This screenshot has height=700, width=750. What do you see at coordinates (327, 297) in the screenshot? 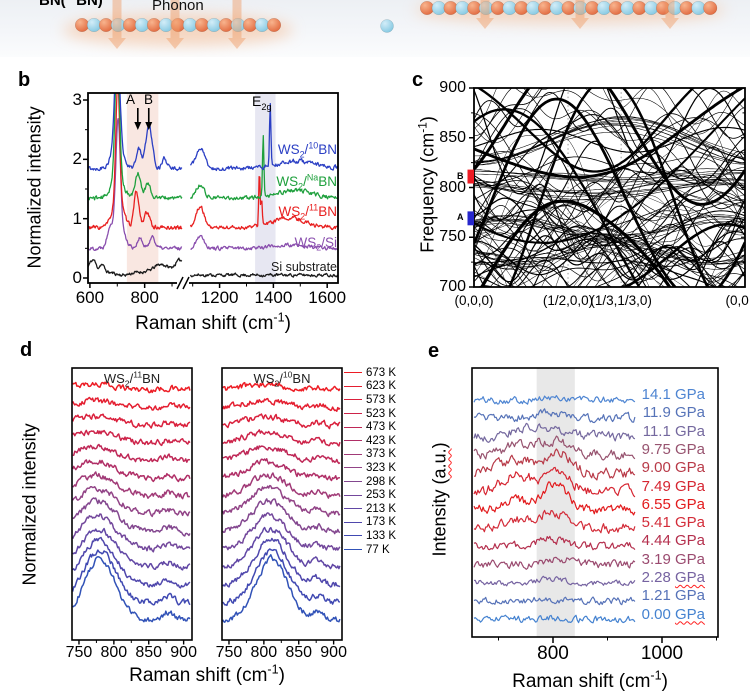
I see `x-tick-label: 1600` at bounding box center [327, 297].